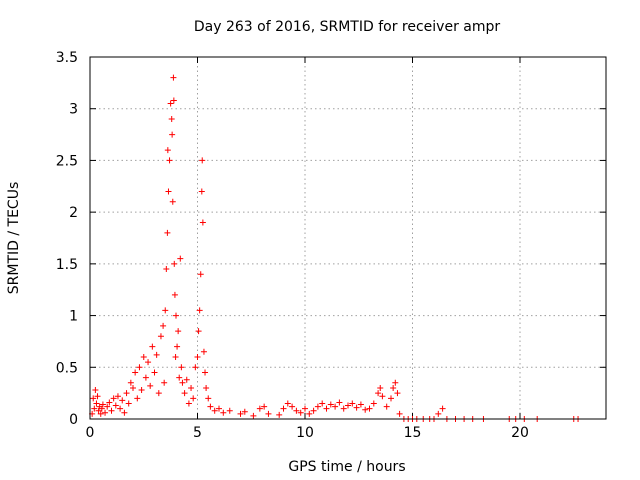  What do you see at coordinates (520, 433) in the screenshot?
I see `x-tick-label: 20` at bounding box center [520, 433].